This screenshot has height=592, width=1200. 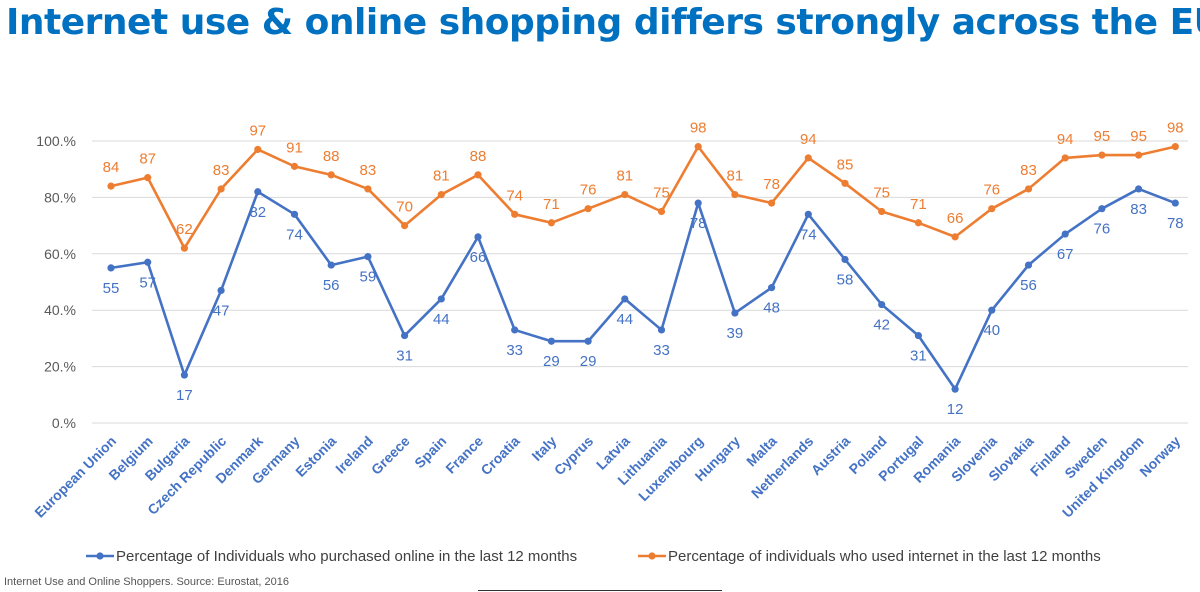 What do you see at coordinates (1175, 128) in the screenshot?
I see `data-label: 98` at bounding box center [1175, 128].